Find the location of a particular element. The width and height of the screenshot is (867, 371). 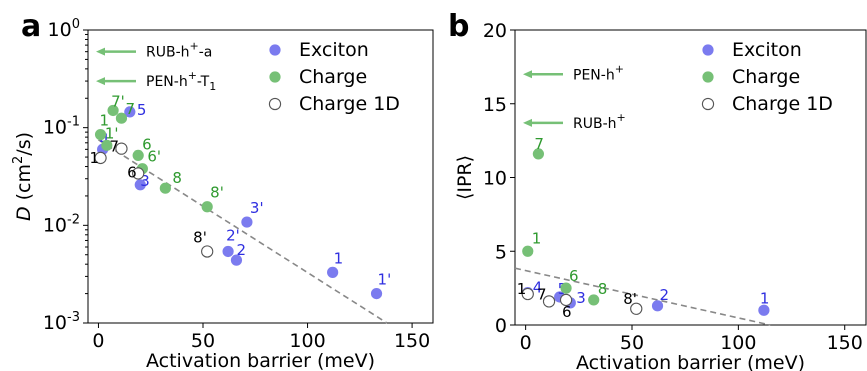

annotation-label: RUB-h+-a is located at coordinates (179, 50).